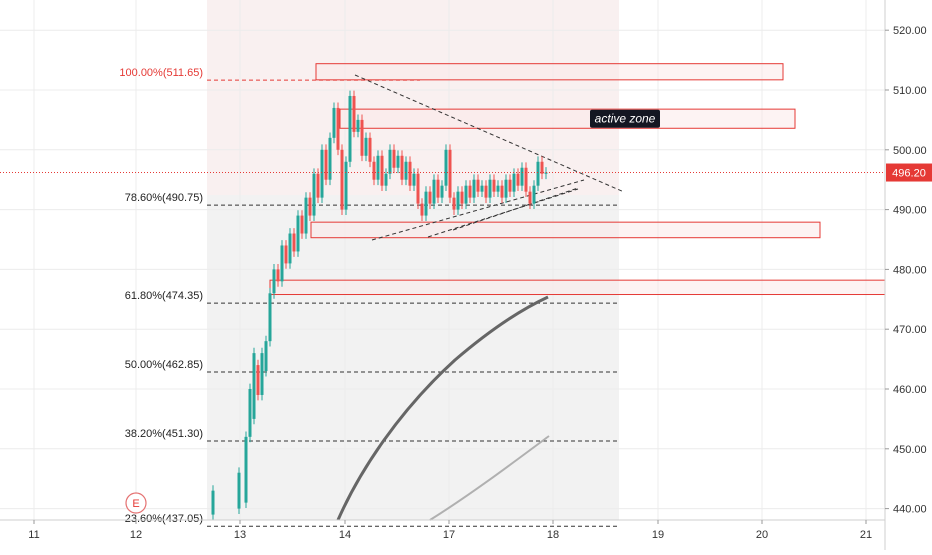 The image size is (932, 555). Describe the element at coordinates (910, 31) in the screenshot. I see `y-tick-label: 520.00` at that location.